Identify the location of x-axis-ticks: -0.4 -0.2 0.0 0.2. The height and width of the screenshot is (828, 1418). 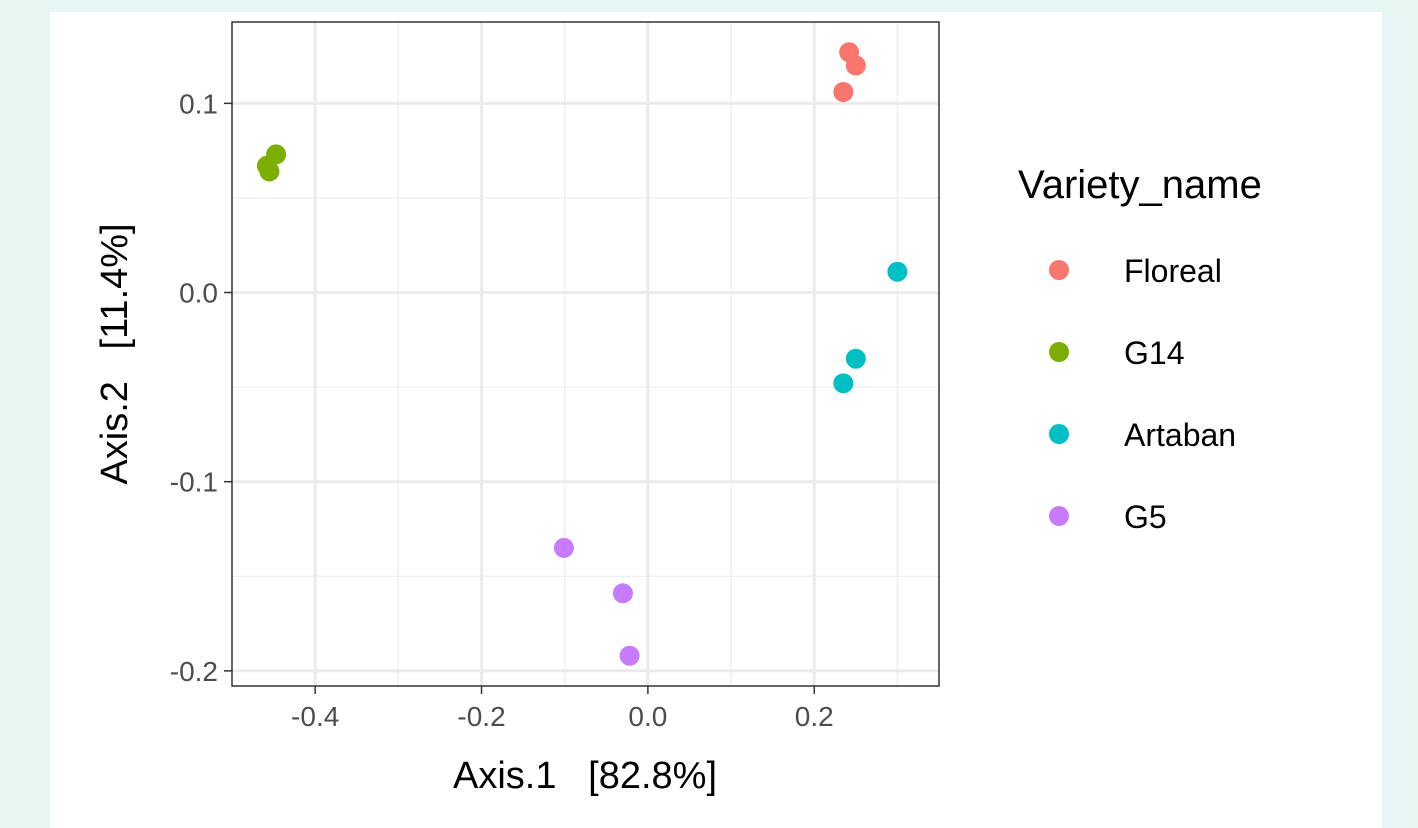
(562, 709).